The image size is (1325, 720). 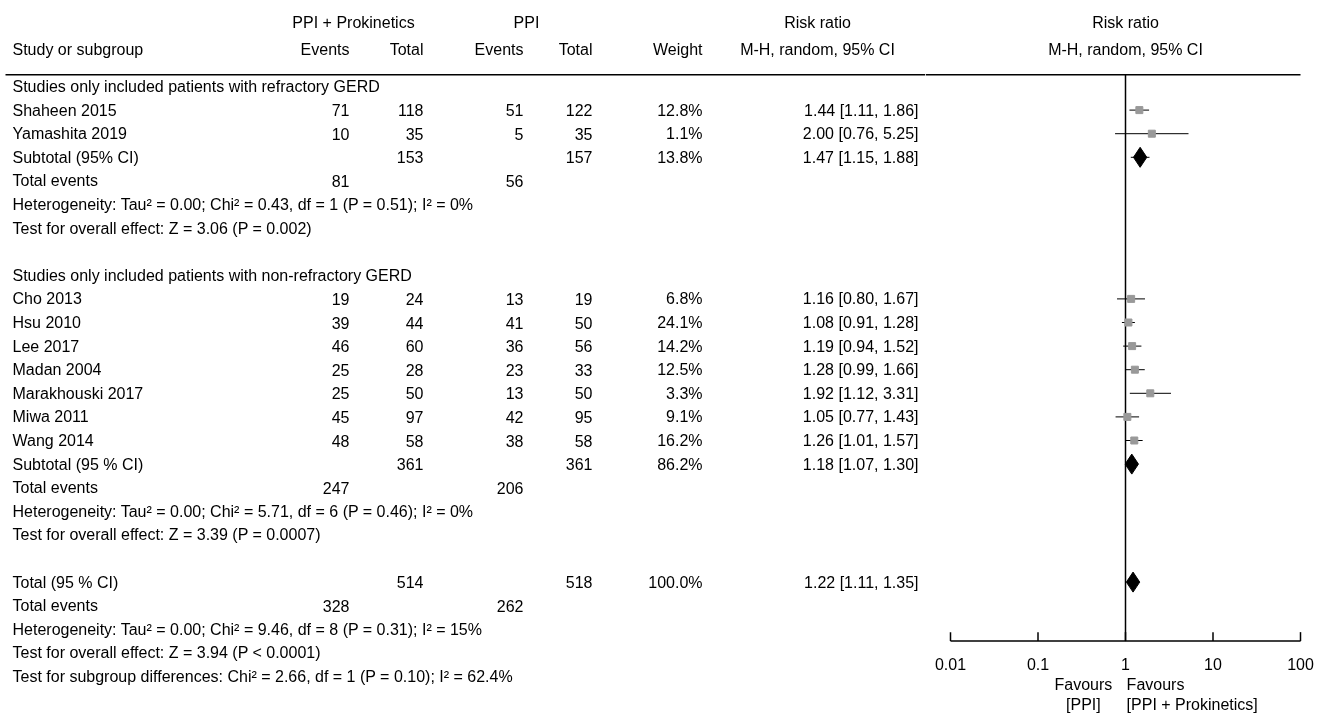 What do you see at coordinates (47, 322) in the screenshot?
I see `category-label: Hsu 2010` at bounding box center [47, 322].